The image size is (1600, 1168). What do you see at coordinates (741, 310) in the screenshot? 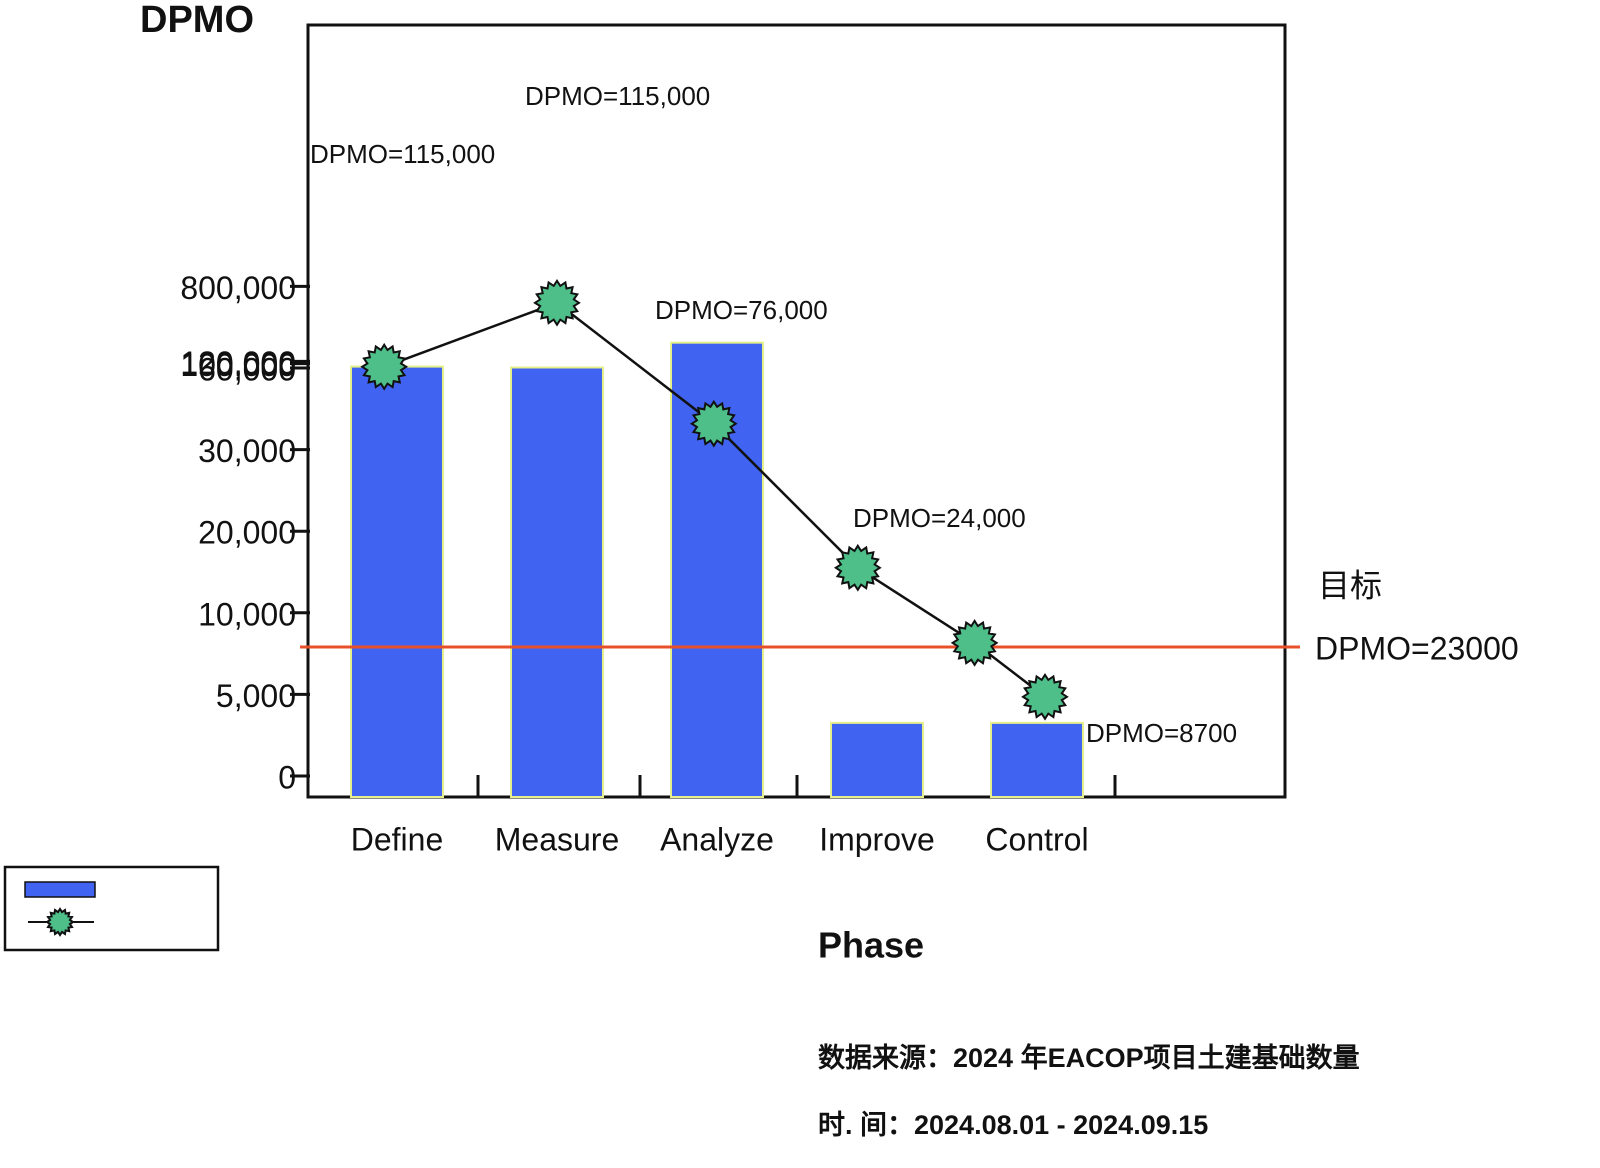
I see `annotation: DPMO=76,000` at bounding box center [741, 310].